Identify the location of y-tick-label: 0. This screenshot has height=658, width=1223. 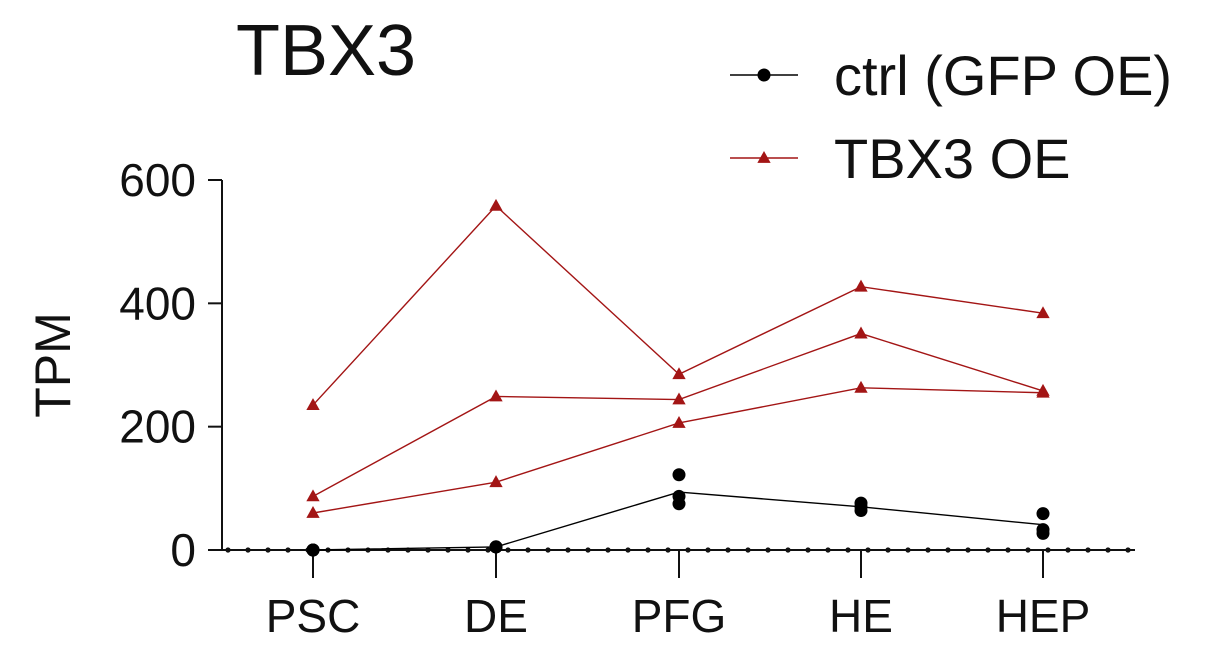
(183, 550).